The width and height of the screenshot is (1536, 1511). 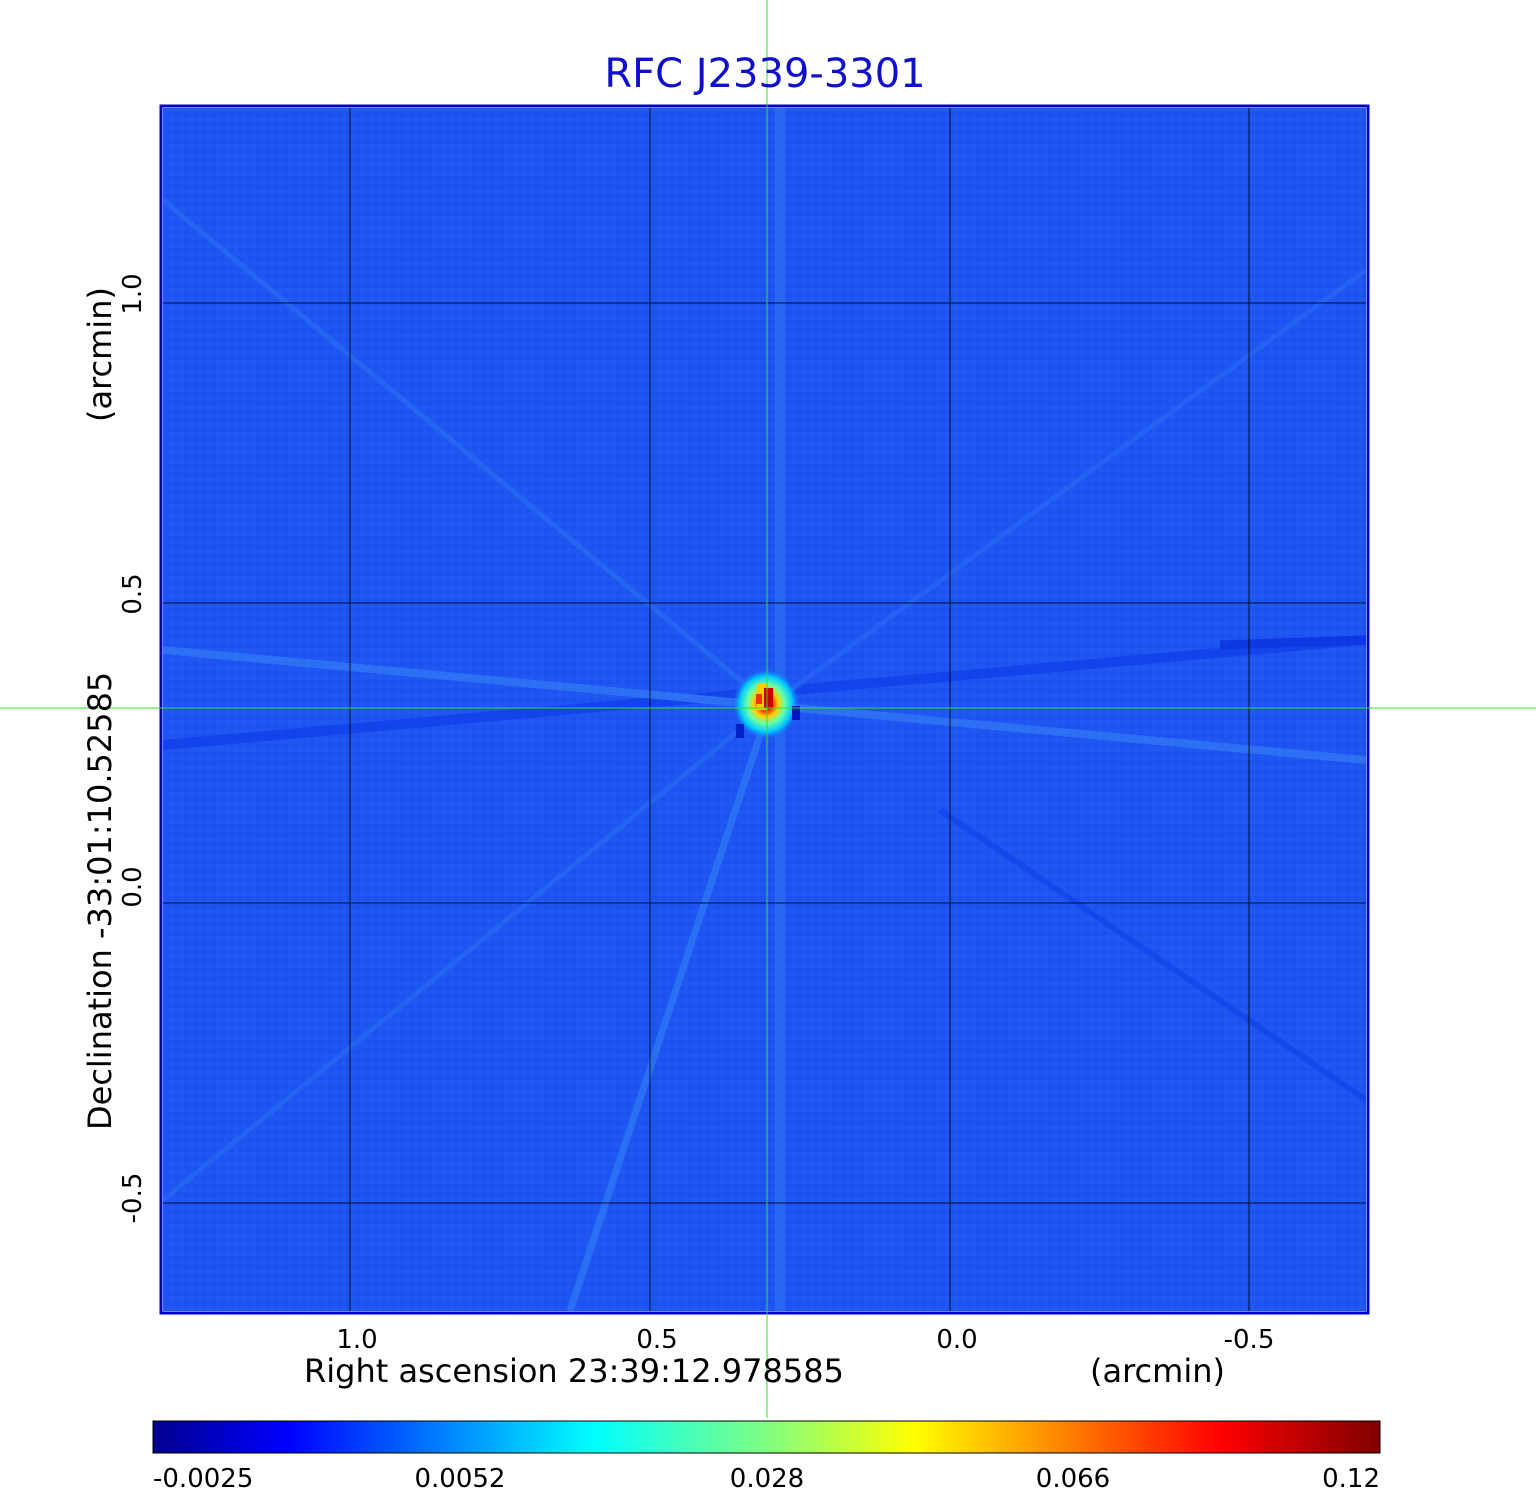 I want to click on x-axis-unit: (arcmin), so click(x=1157, y=1371).